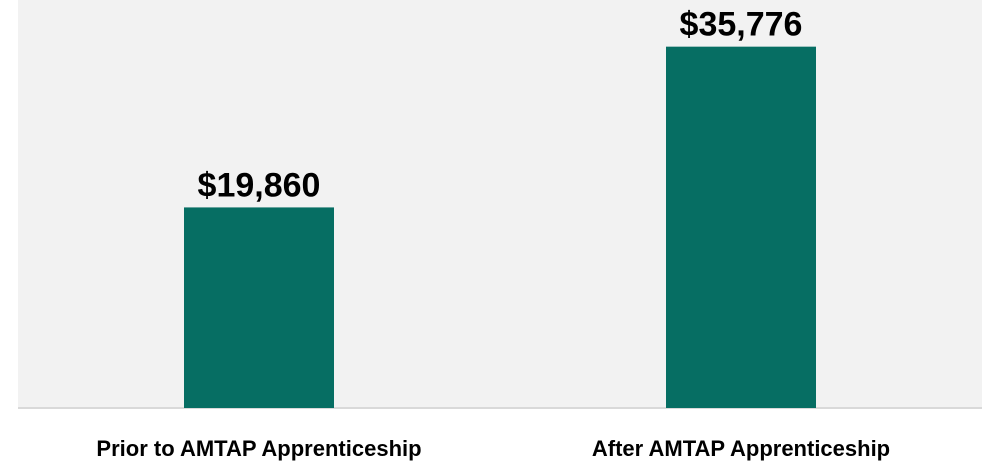 Image resolution: width=982 pixels, height=467 pixels. Describe the element at coordinates (741, 448) in the screenshot. I see `x-tick-label: After AMTAP Apprenticeship` at that location.